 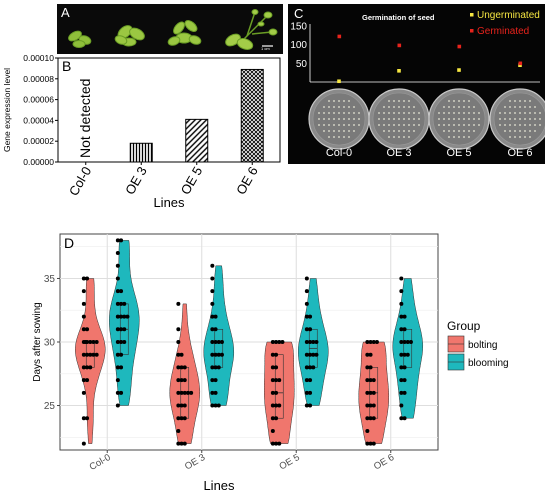 What do you see at coordinates (50, 406) in the screenshot?
I see `y-tick-label: 25` at bounding box center [50, 406].